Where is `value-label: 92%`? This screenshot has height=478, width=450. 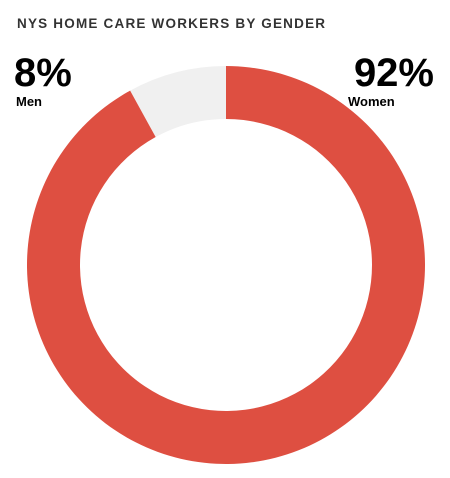 value-label: 92% is located at coordinates (394, 73).